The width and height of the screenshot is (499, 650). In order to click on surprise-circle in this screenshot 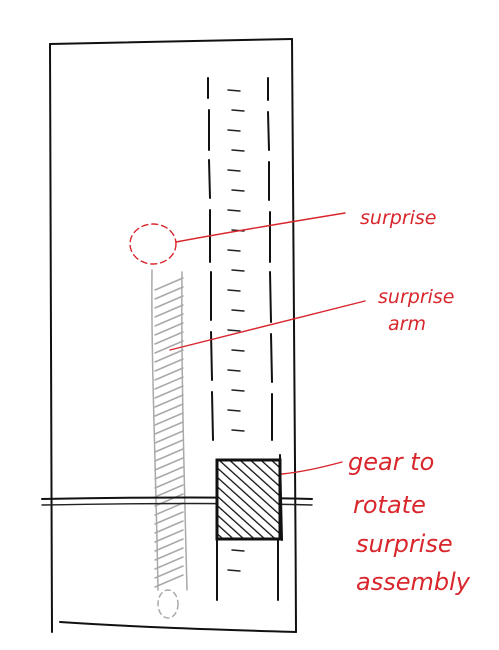, I will do `click(153, 244)`.